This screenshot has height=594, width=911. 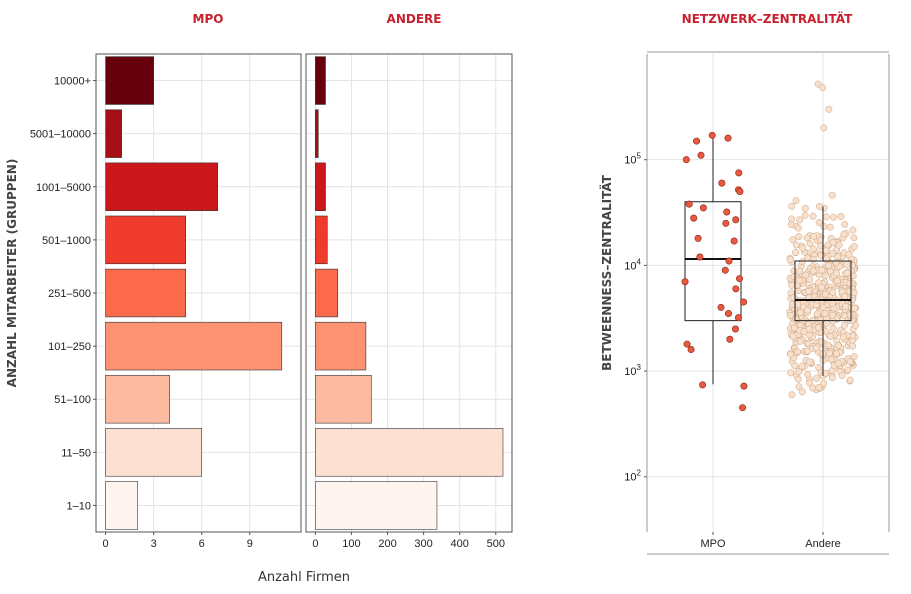 What do you see at coordinates (66, 241) in the screenshot?
I see `category-label: 501–1000` at bounding box center [66, 241].